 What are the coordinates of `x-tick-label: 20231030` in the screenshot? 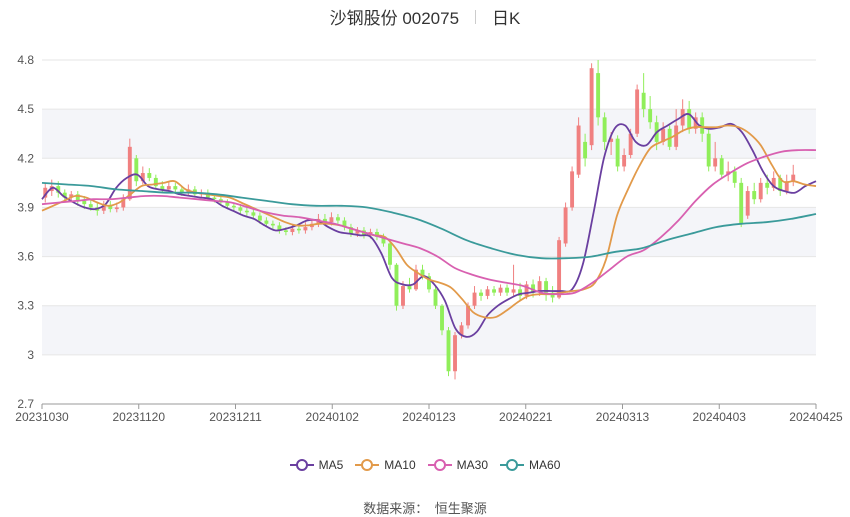 It's located at (42, 417).